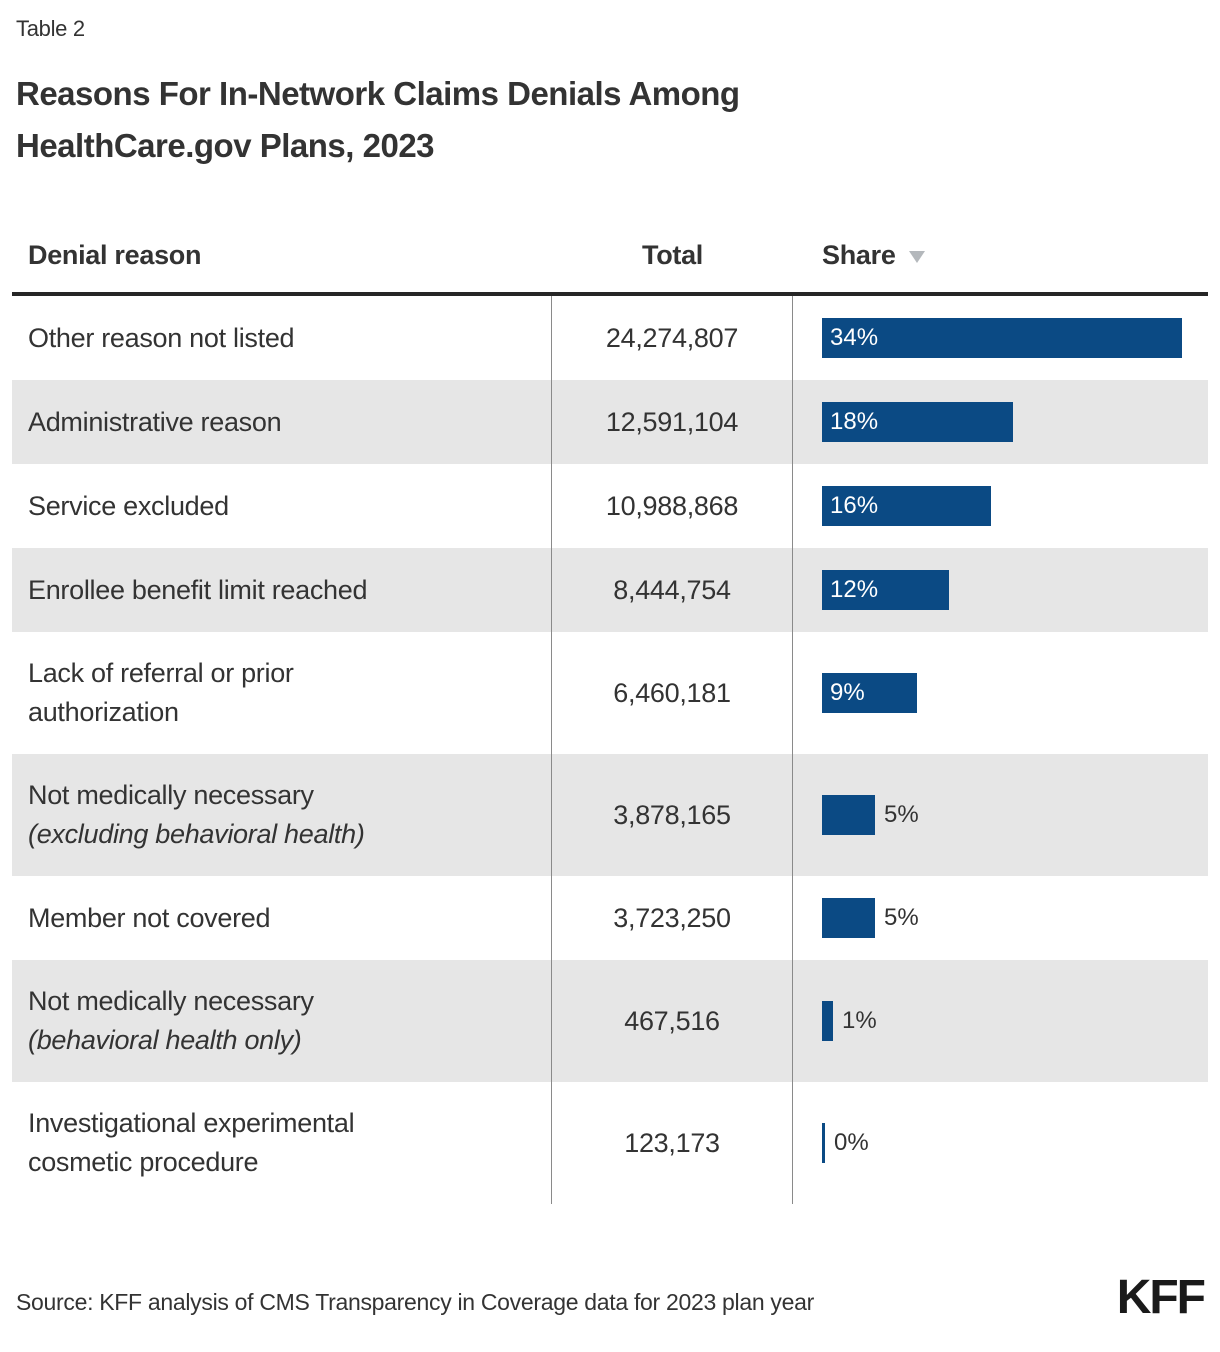 The width and height of the screenshot is (1220, 1352). Describe the element at coordinates (610, 257) in the screenshot. I see `table-header-row: Denial reason Total Share` at that location.